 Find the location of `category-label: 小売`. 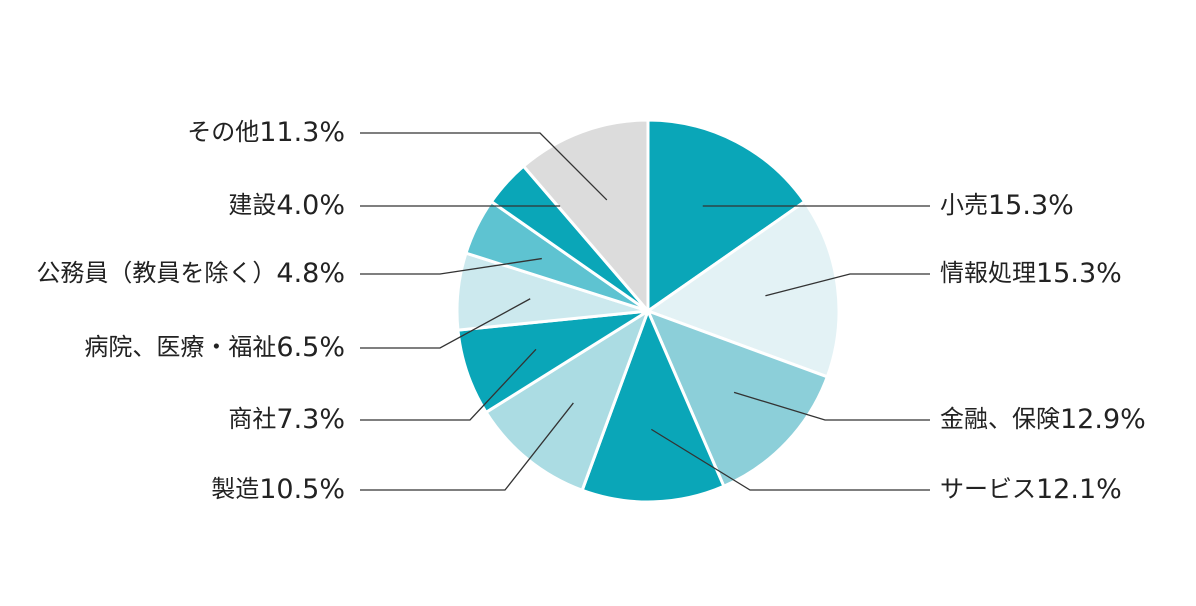

category-label: 小売 is located at coordinates (964, 205).